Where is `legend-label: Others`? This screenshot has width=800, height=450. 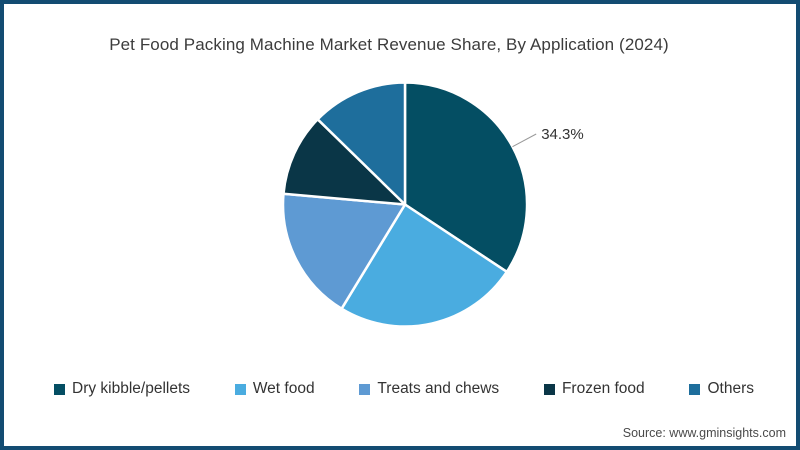
legend-label: Others is located at coordinates (730, 388).